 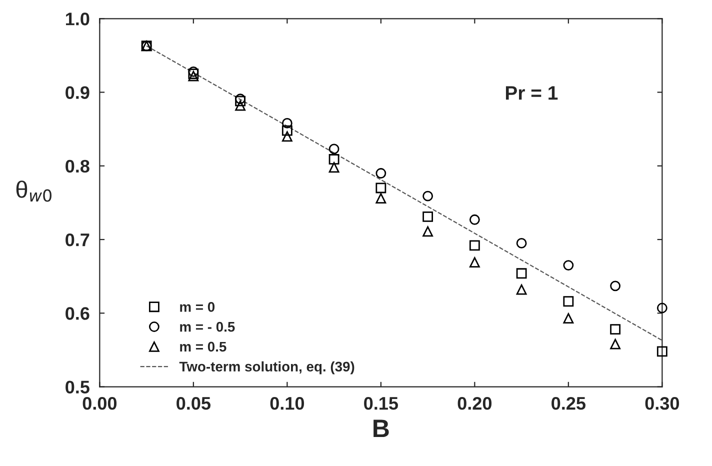 What do you see at coordinates (193, 403) in the screenshot?
I see `x-tick-label: 0.05` at bounding box center [193, 403].